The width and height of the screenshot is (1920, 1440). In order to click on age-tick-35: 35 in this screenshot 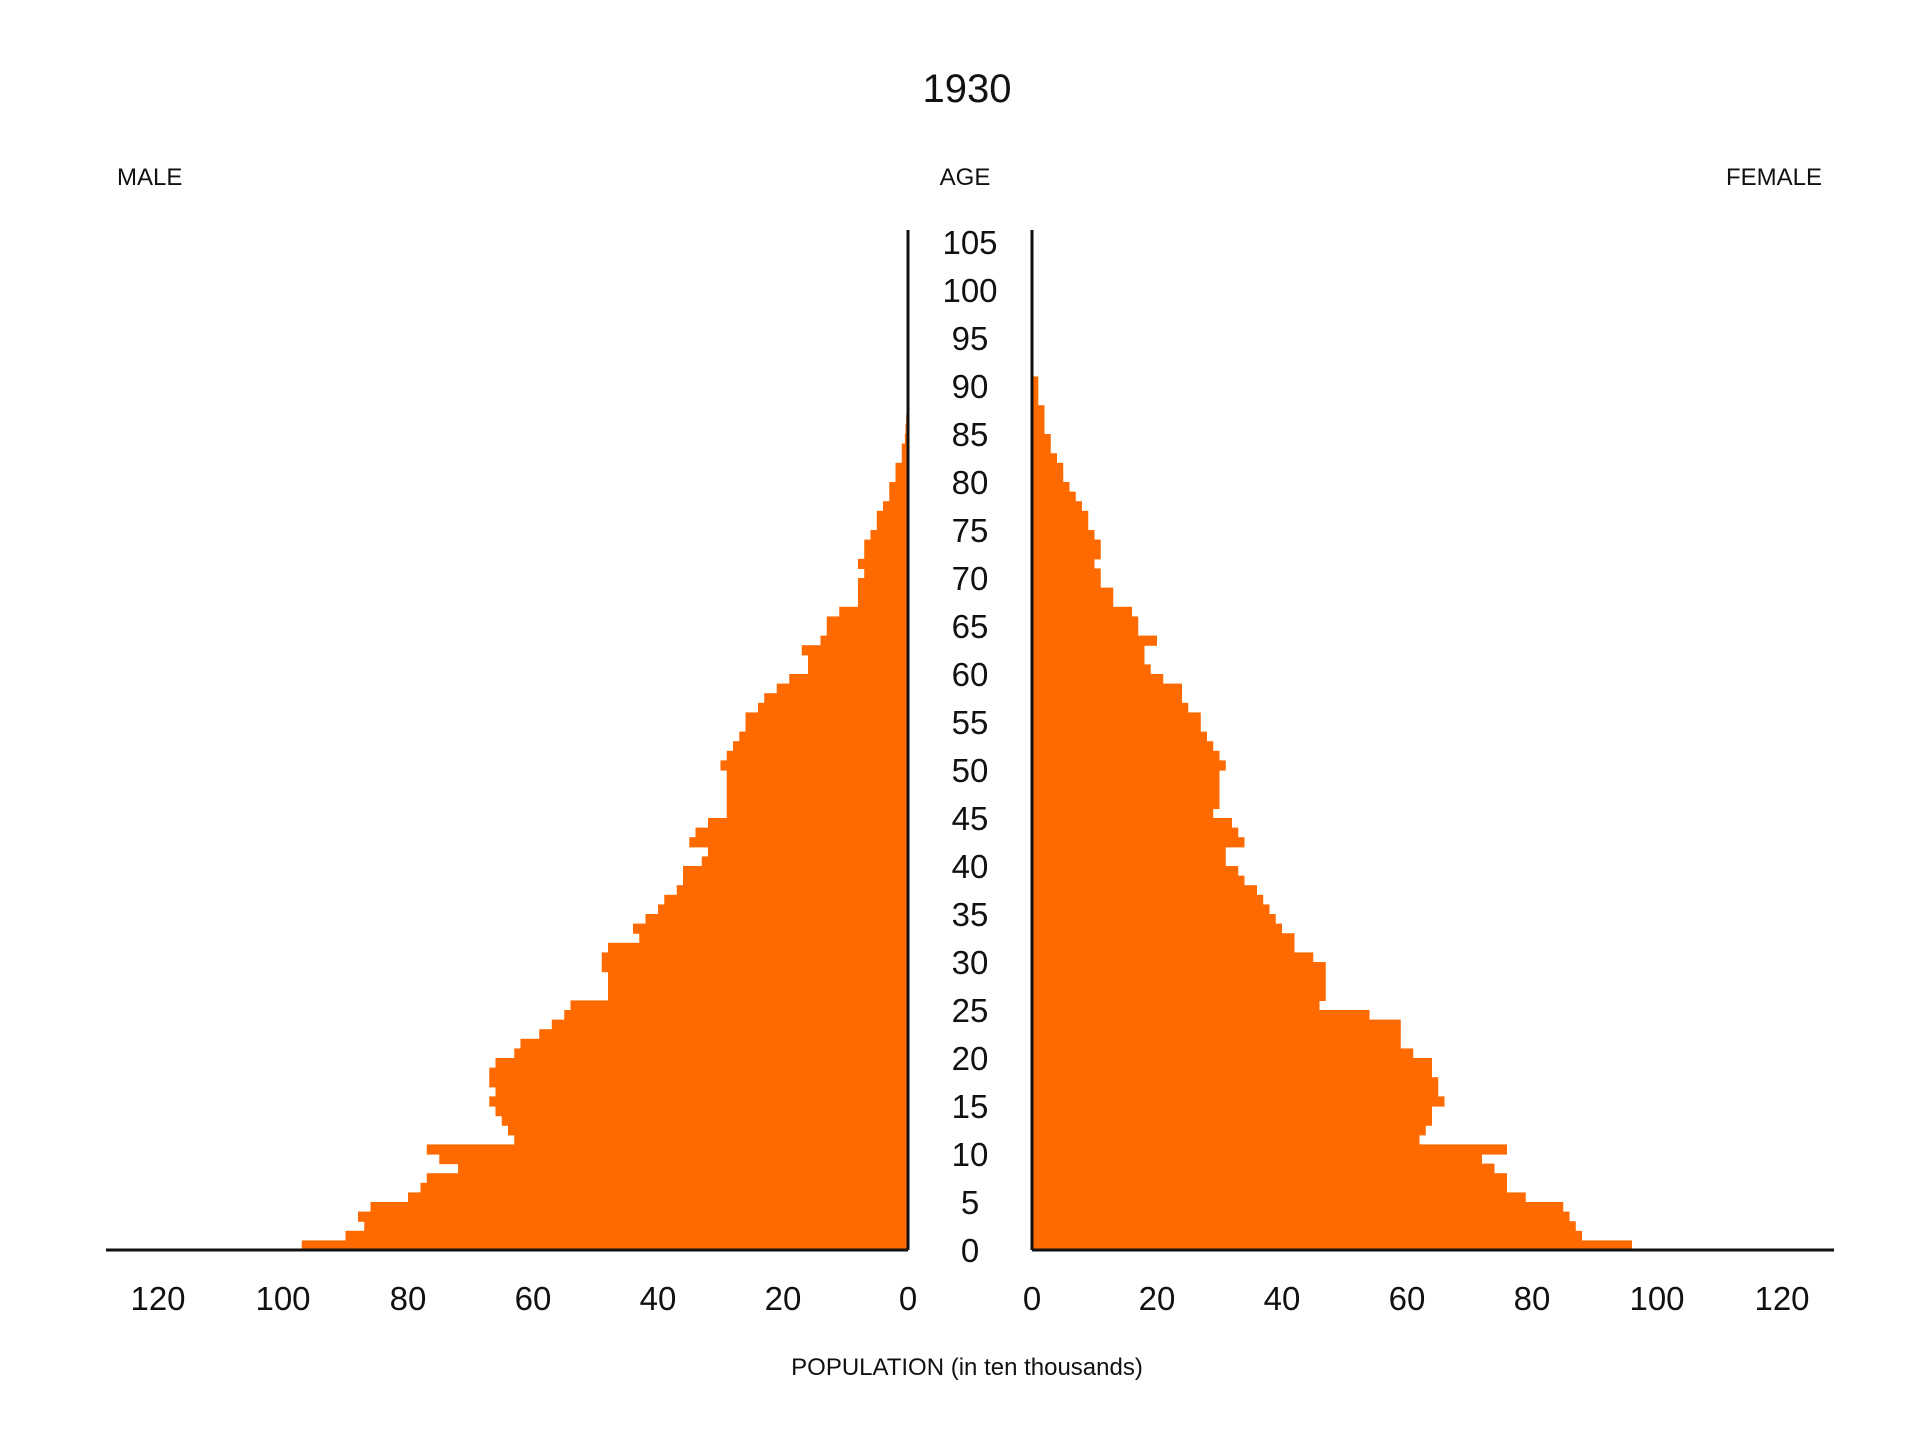, I will do `click(970, 914)`.